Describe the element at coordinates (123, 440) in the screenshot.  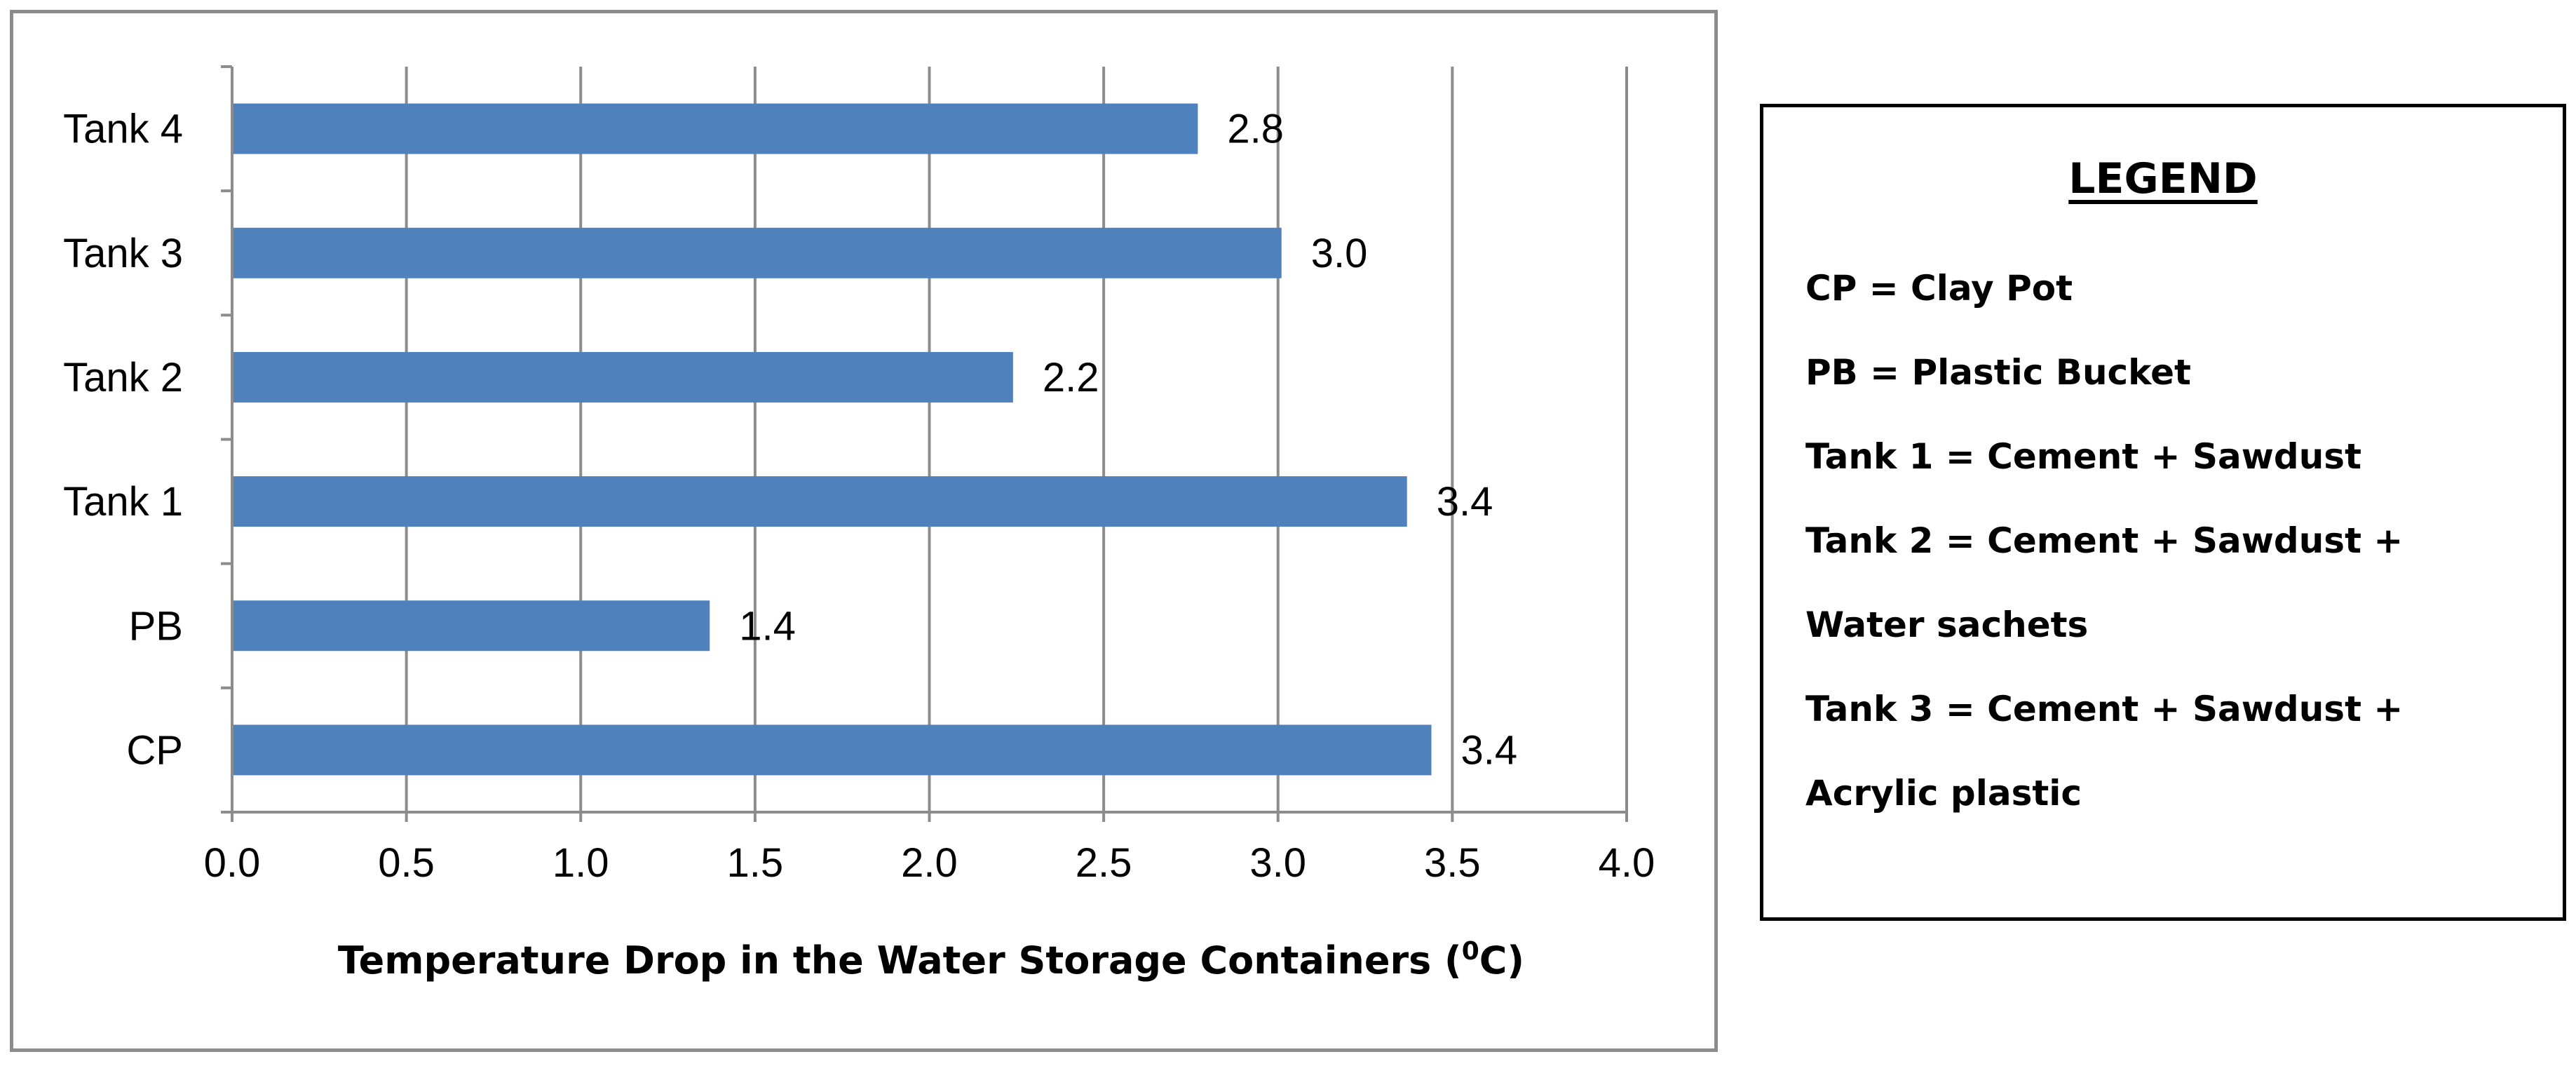
I see `category-labels: CP PB Tank 1 Tank 2 Tank 3 Tank 4` at that location.